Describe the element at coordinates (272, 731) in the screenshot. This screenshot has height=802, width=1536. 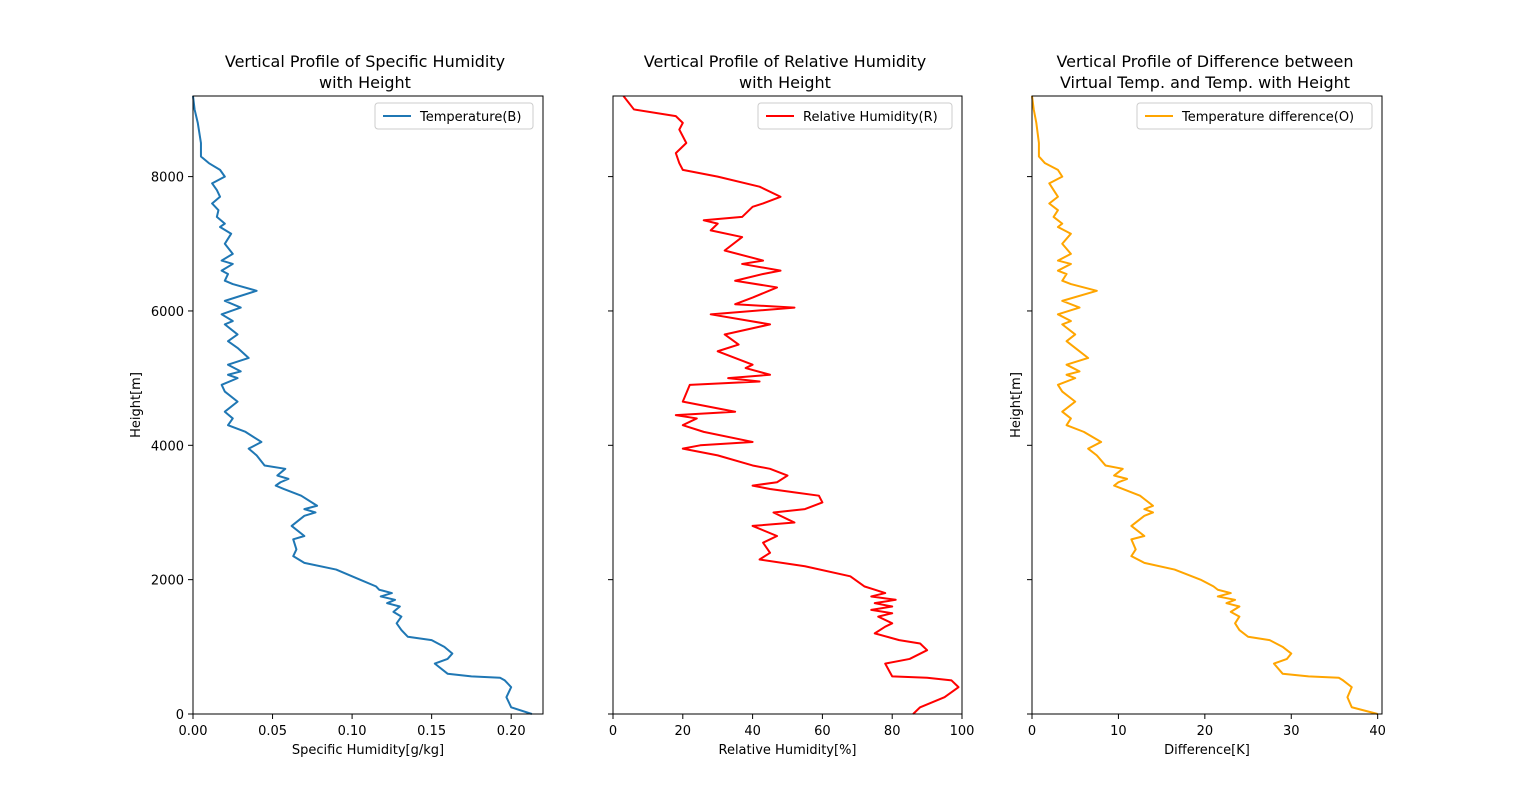
I see `x-tick-label: 0.05` at that location.